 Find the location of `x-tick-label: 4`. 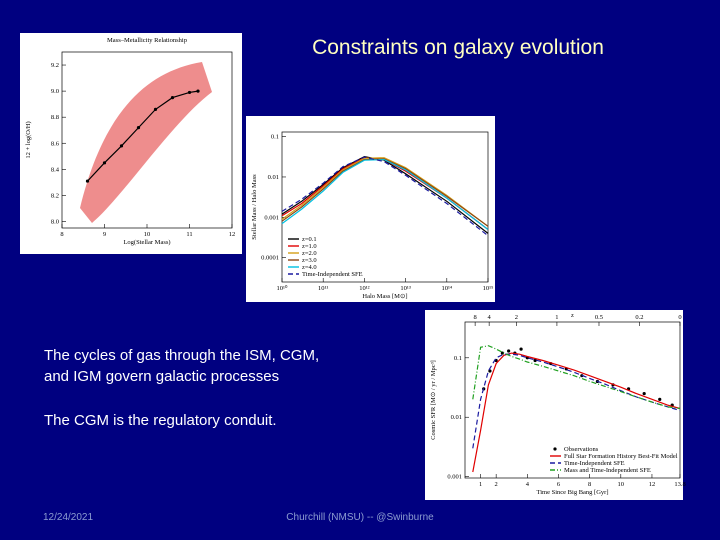

x-tick-label: 4 is located at coordinates (528, 484).